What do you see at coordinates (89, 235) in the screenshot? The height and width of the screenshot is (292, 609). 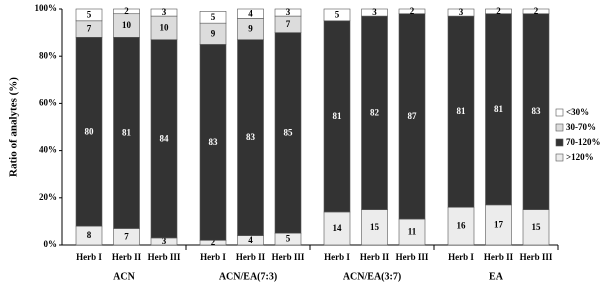 I see `data-label: 8` at bounding box center [89, 235].